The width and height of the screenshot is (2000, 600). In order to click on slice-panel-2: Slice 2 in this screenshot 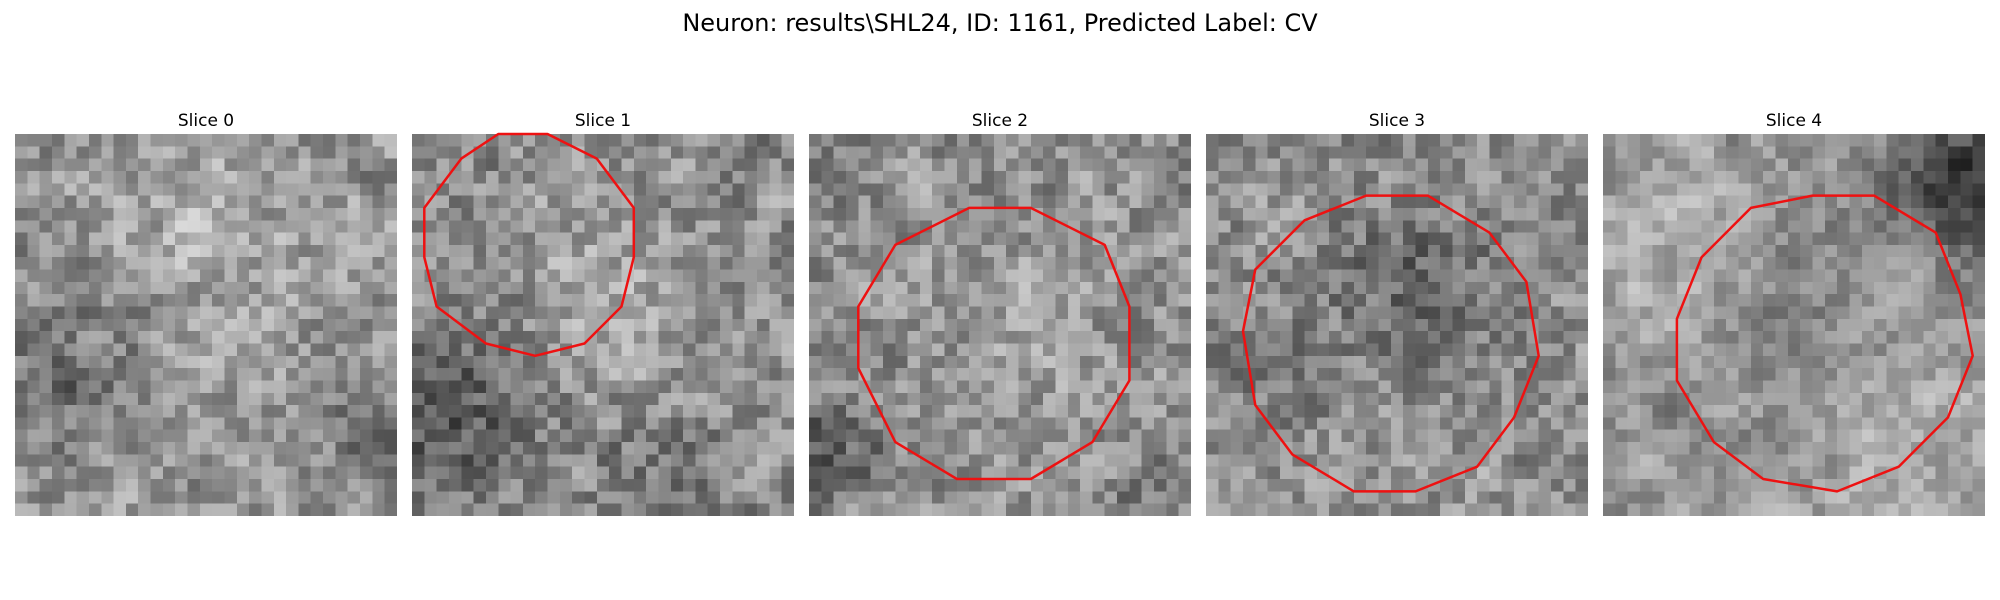, I will do `click(1000, 121)`.